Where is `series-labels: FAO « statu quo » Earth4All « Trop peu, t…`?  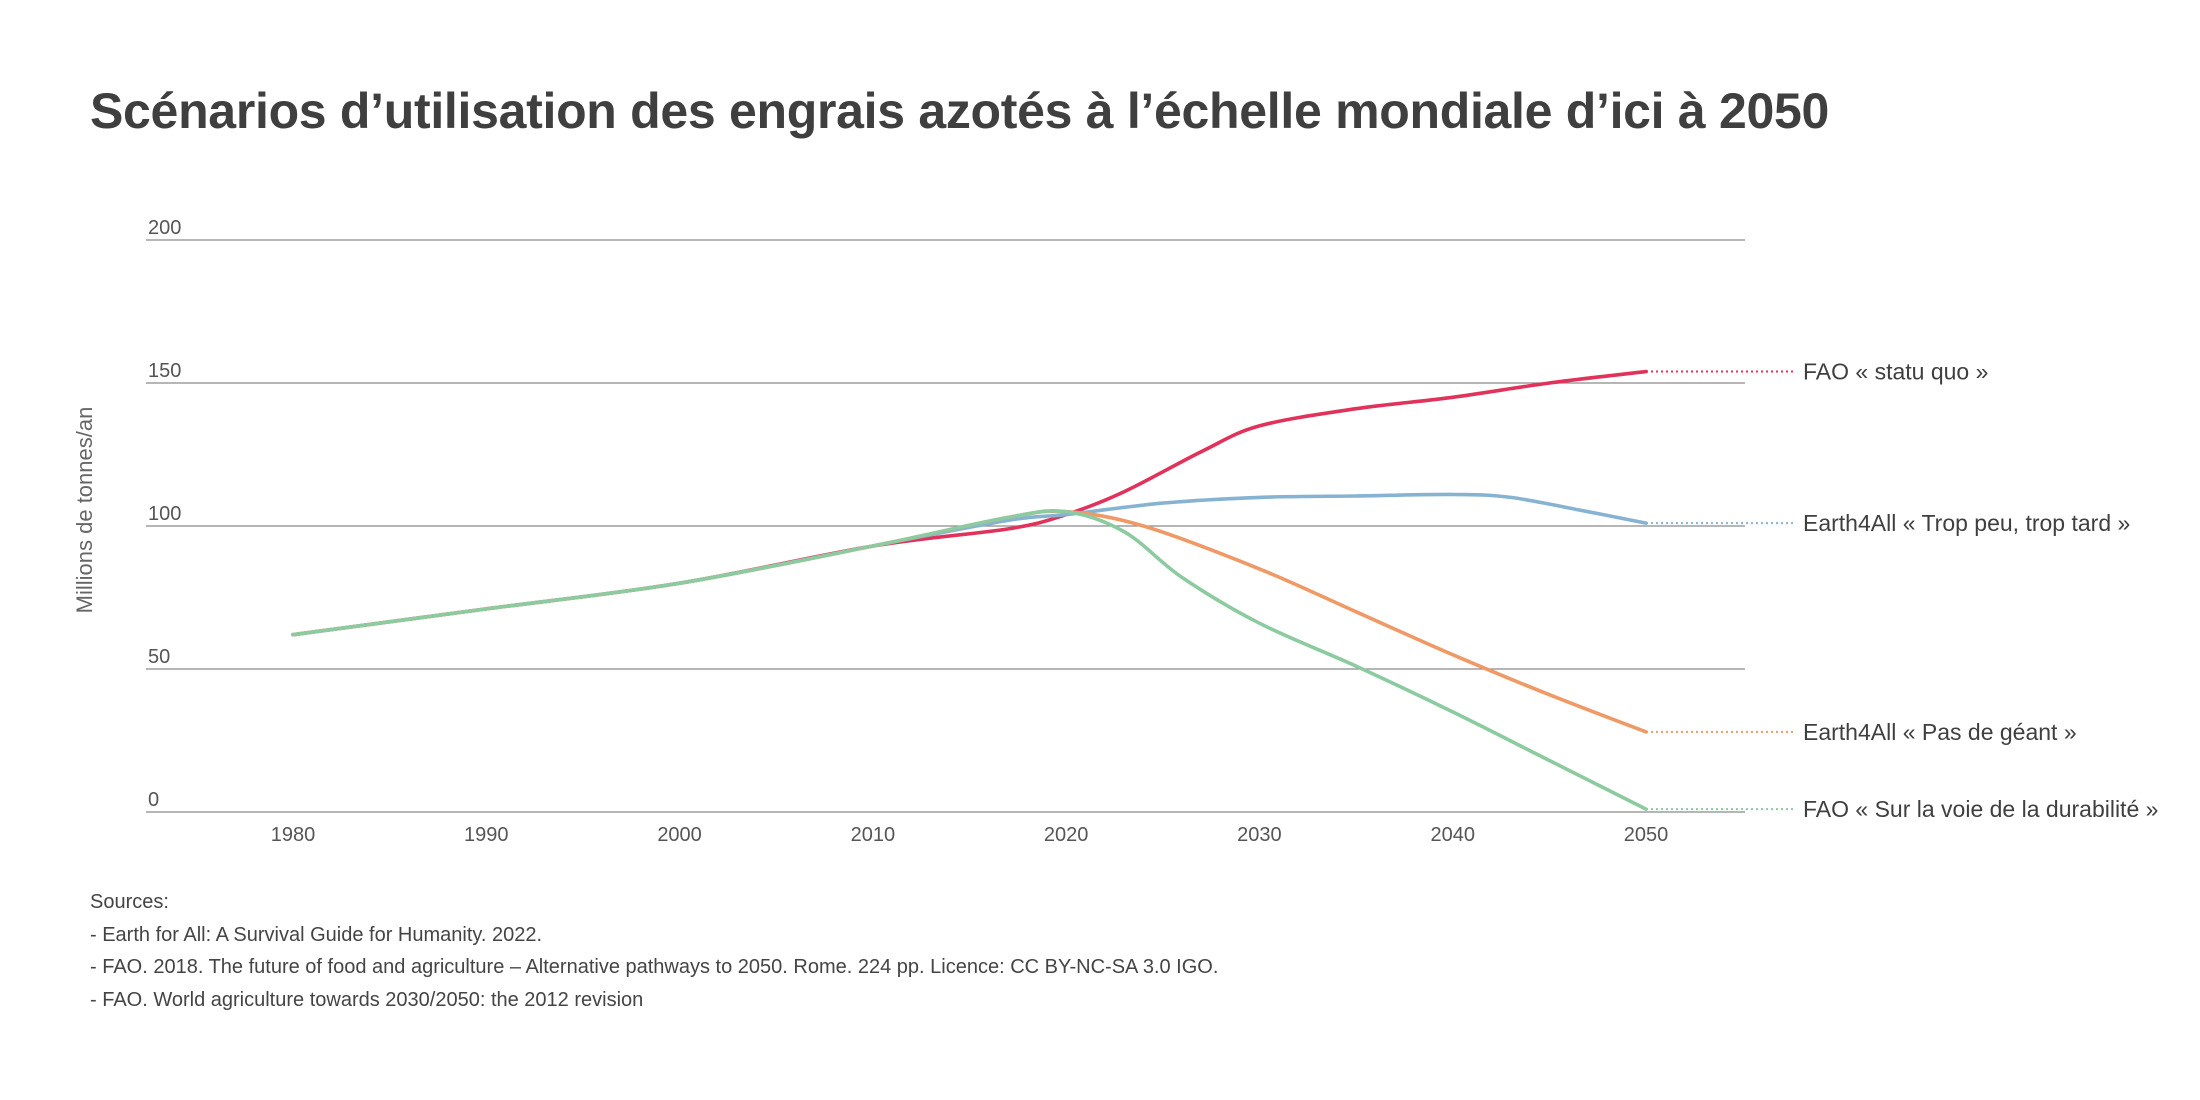
series-labels: FAO « statu quo » Earth4All « Trop peu, t… is located at coordinates (1902, 590).